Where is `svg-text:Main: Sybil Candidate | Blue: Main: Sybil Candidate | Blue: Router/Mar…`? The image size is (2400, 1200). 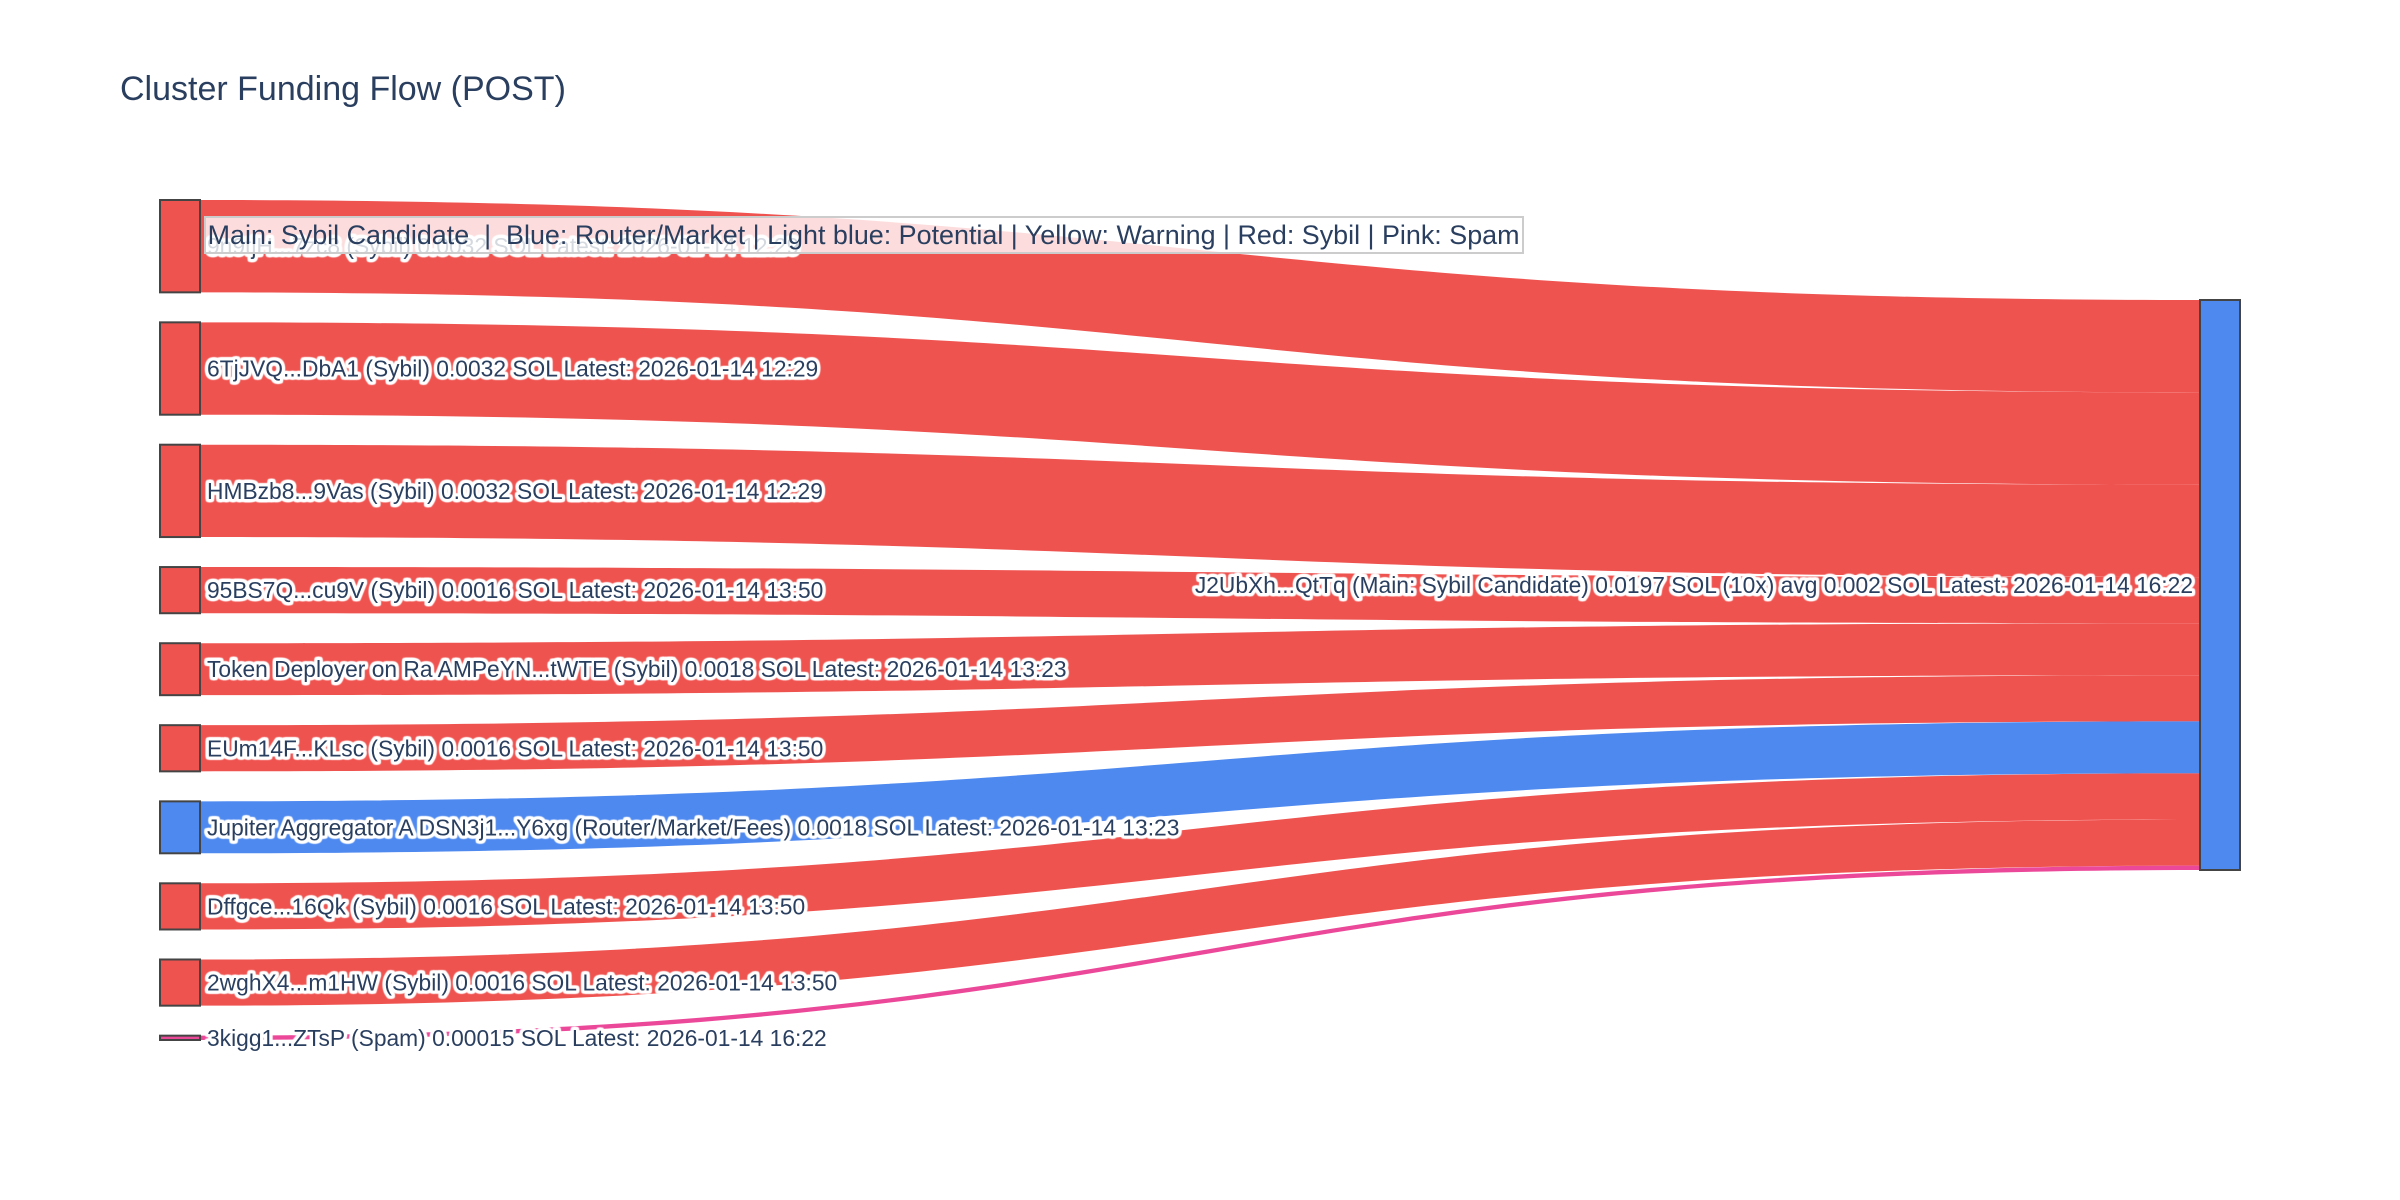
svg-text:Main: Sybil Candidate | Blue: Main: Sybil Candidate | Blue: Router/Mar… is located at coordinates (864, 235).